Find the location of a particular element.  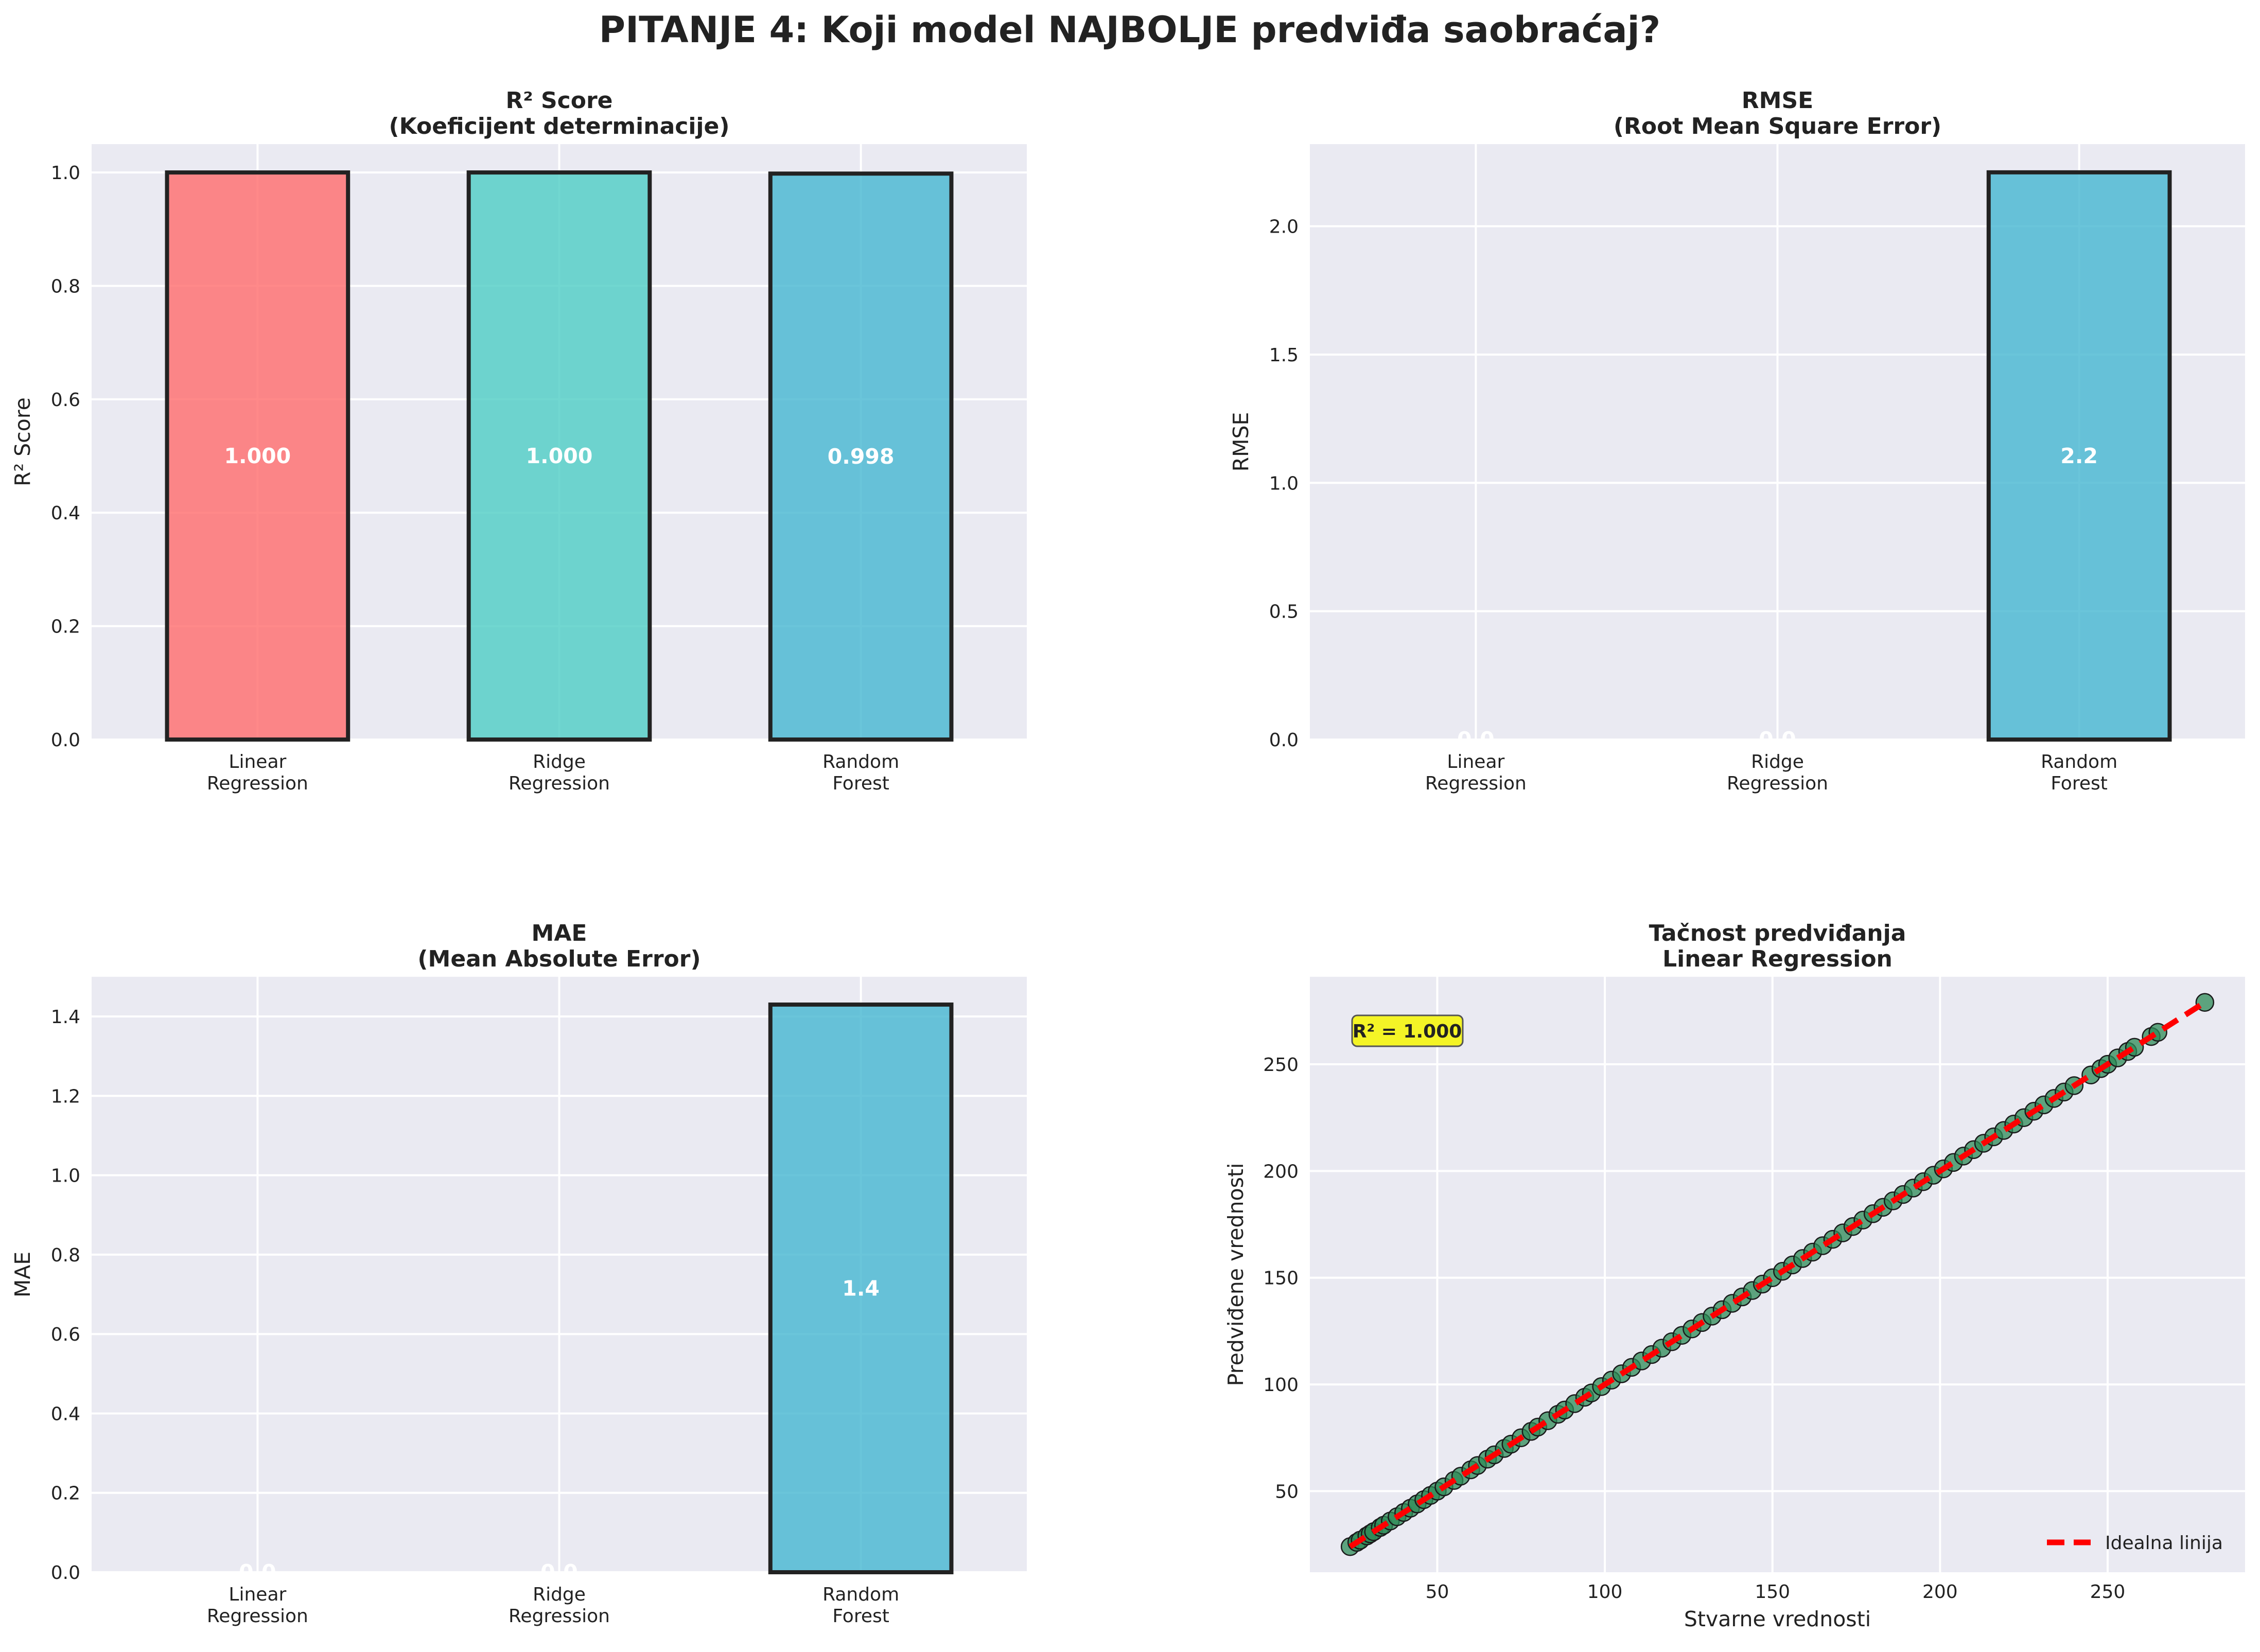

panel-title: Tačnost predviđanja Linear Regression is located at coordinates (1777, 946).